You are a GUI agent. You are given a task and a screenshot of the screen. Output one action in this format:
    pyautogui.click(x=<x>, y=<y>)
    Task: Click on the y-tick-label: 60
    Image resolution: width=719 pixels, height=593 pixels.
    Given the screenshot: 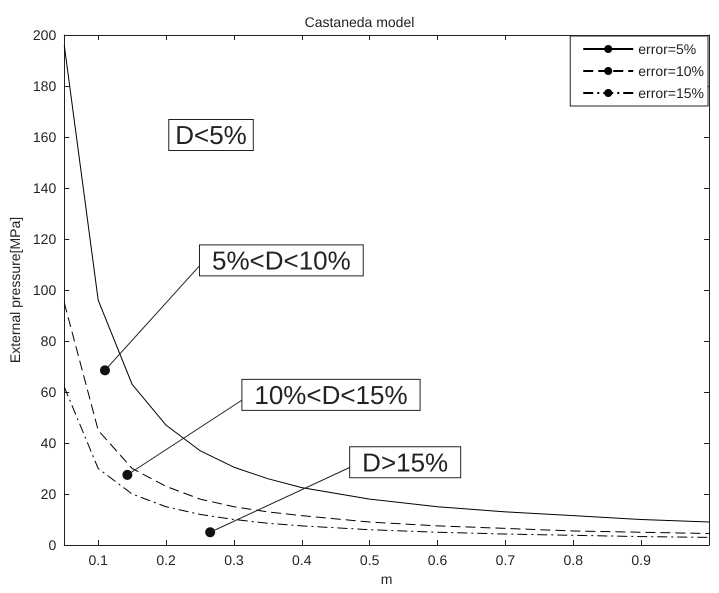 What is the action you would take?
    pyautogui.click(x=48, y=392)
    